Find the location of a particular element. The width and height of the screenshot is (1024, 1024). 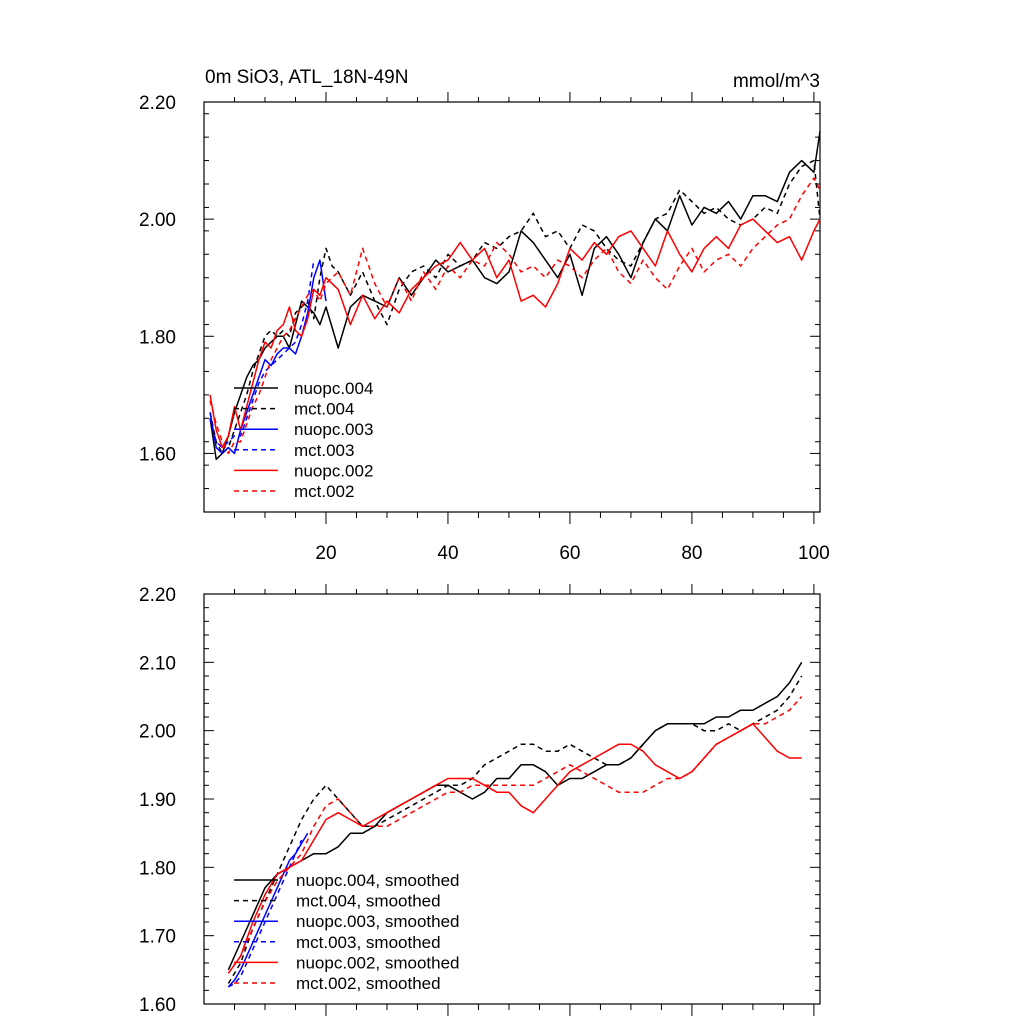

top-x-tick-label: 100 is located at coordinates (814, 553).